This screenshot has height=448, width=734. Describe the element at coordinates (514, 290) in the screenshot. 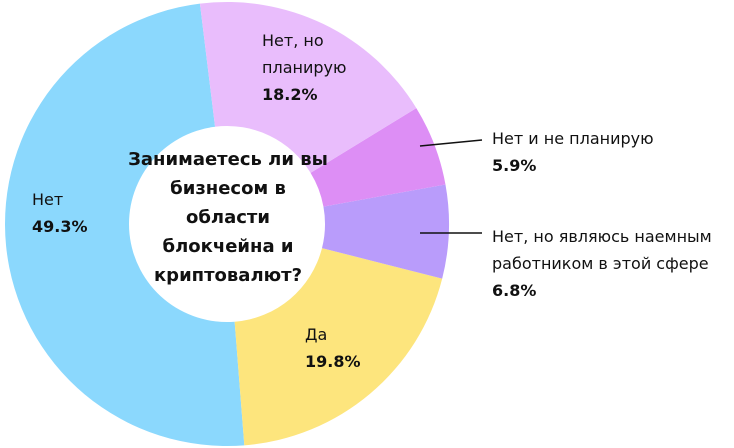

I see `value-label: 6.8%` at that location.